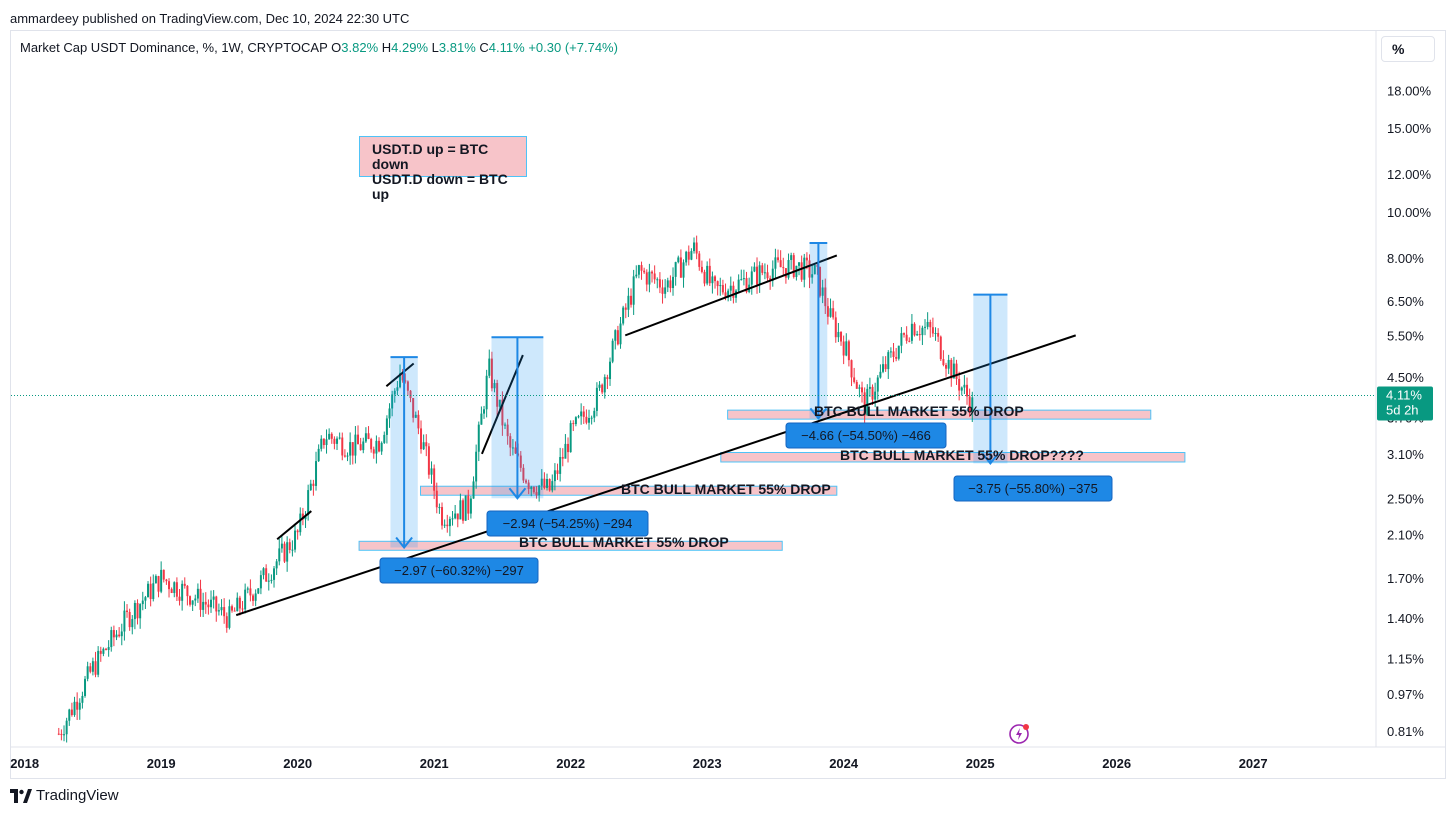 The image size is (1456, 815). Describe the element at coordinates (1408, 49) in the screenshot. I see `price-unit-button: %` at that location.